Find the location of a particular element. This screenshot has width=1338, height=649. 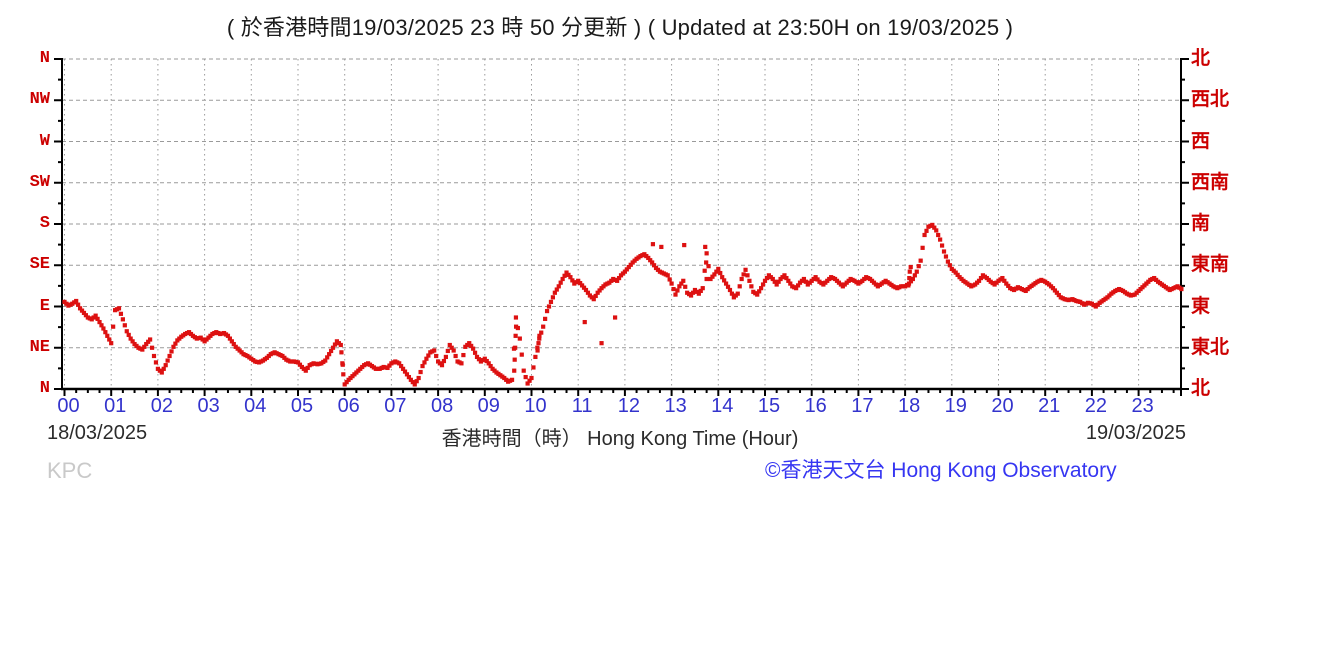

hour-tick-label: 20 is located at coordinates (1002, 406).